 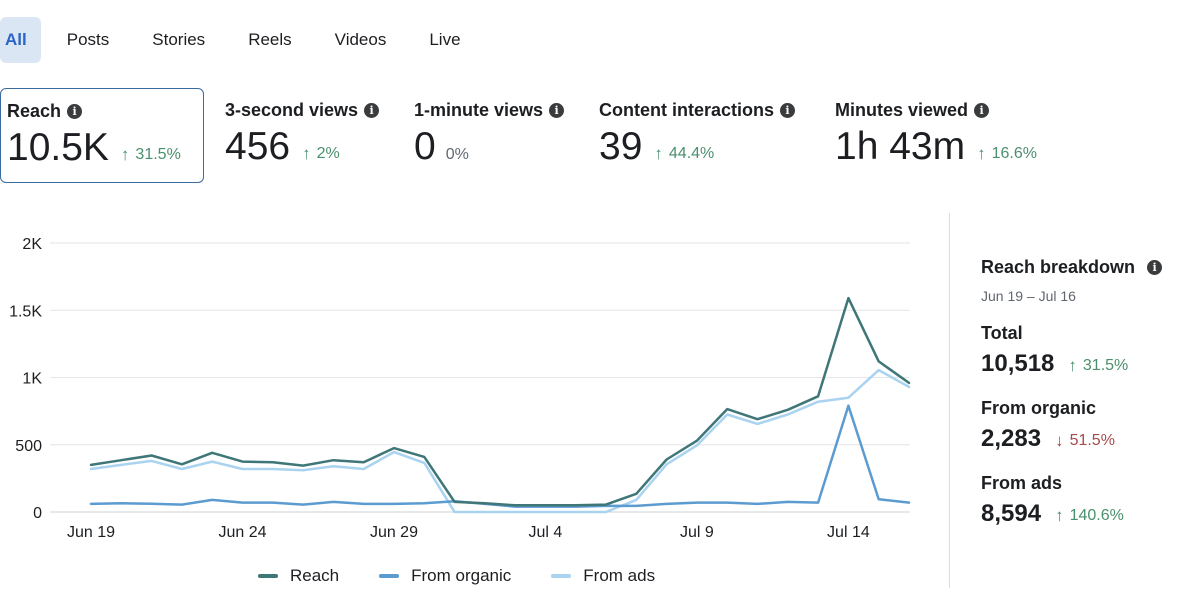 What do you see at coordinates (619, 575) in the screenshot?
I see `legend-label: From ads` at bounding box center [619, 575].